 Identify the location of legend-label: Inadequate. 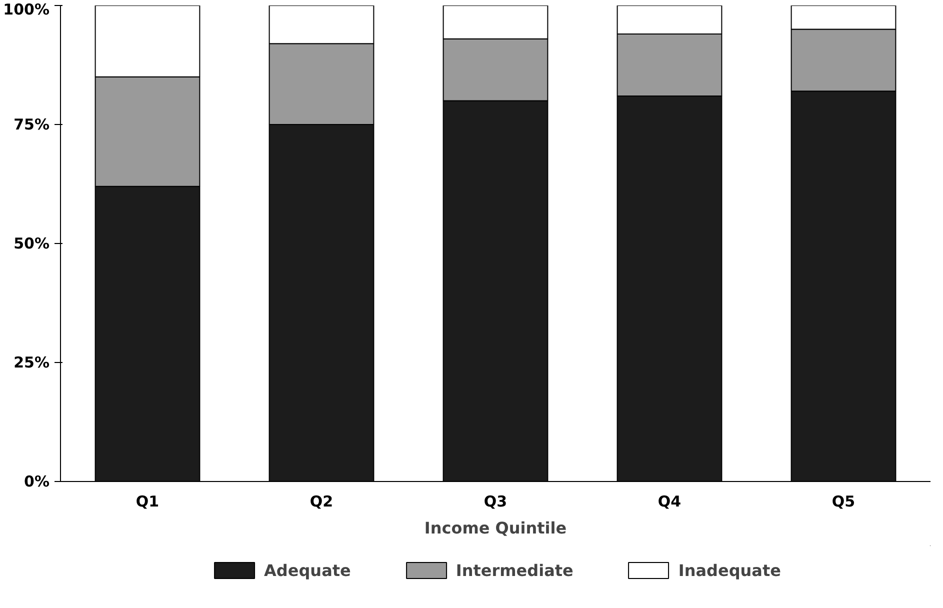
(729, 570).